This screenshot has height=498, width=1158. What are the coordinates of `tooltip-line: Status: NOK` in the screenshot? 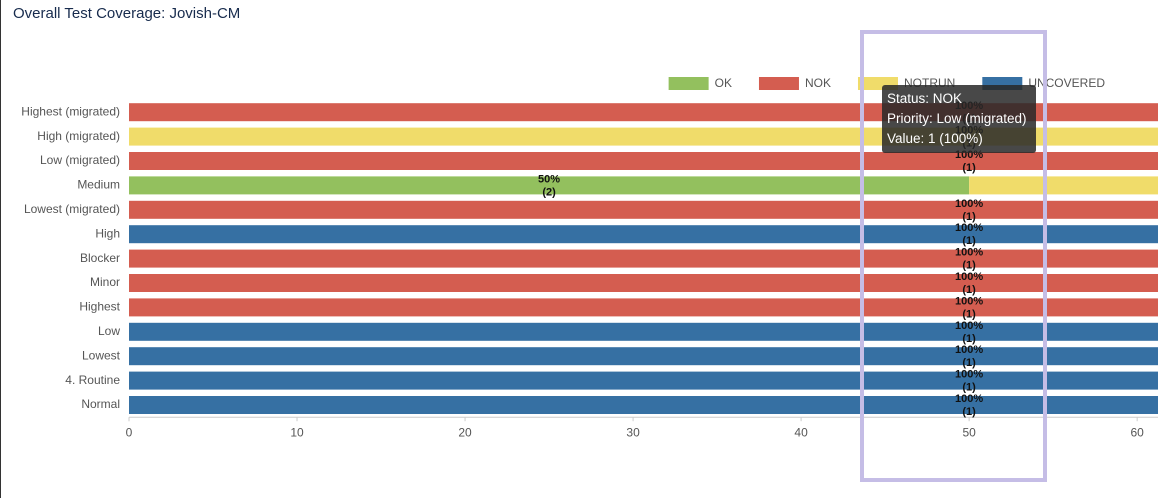 It's located at (925, 98).